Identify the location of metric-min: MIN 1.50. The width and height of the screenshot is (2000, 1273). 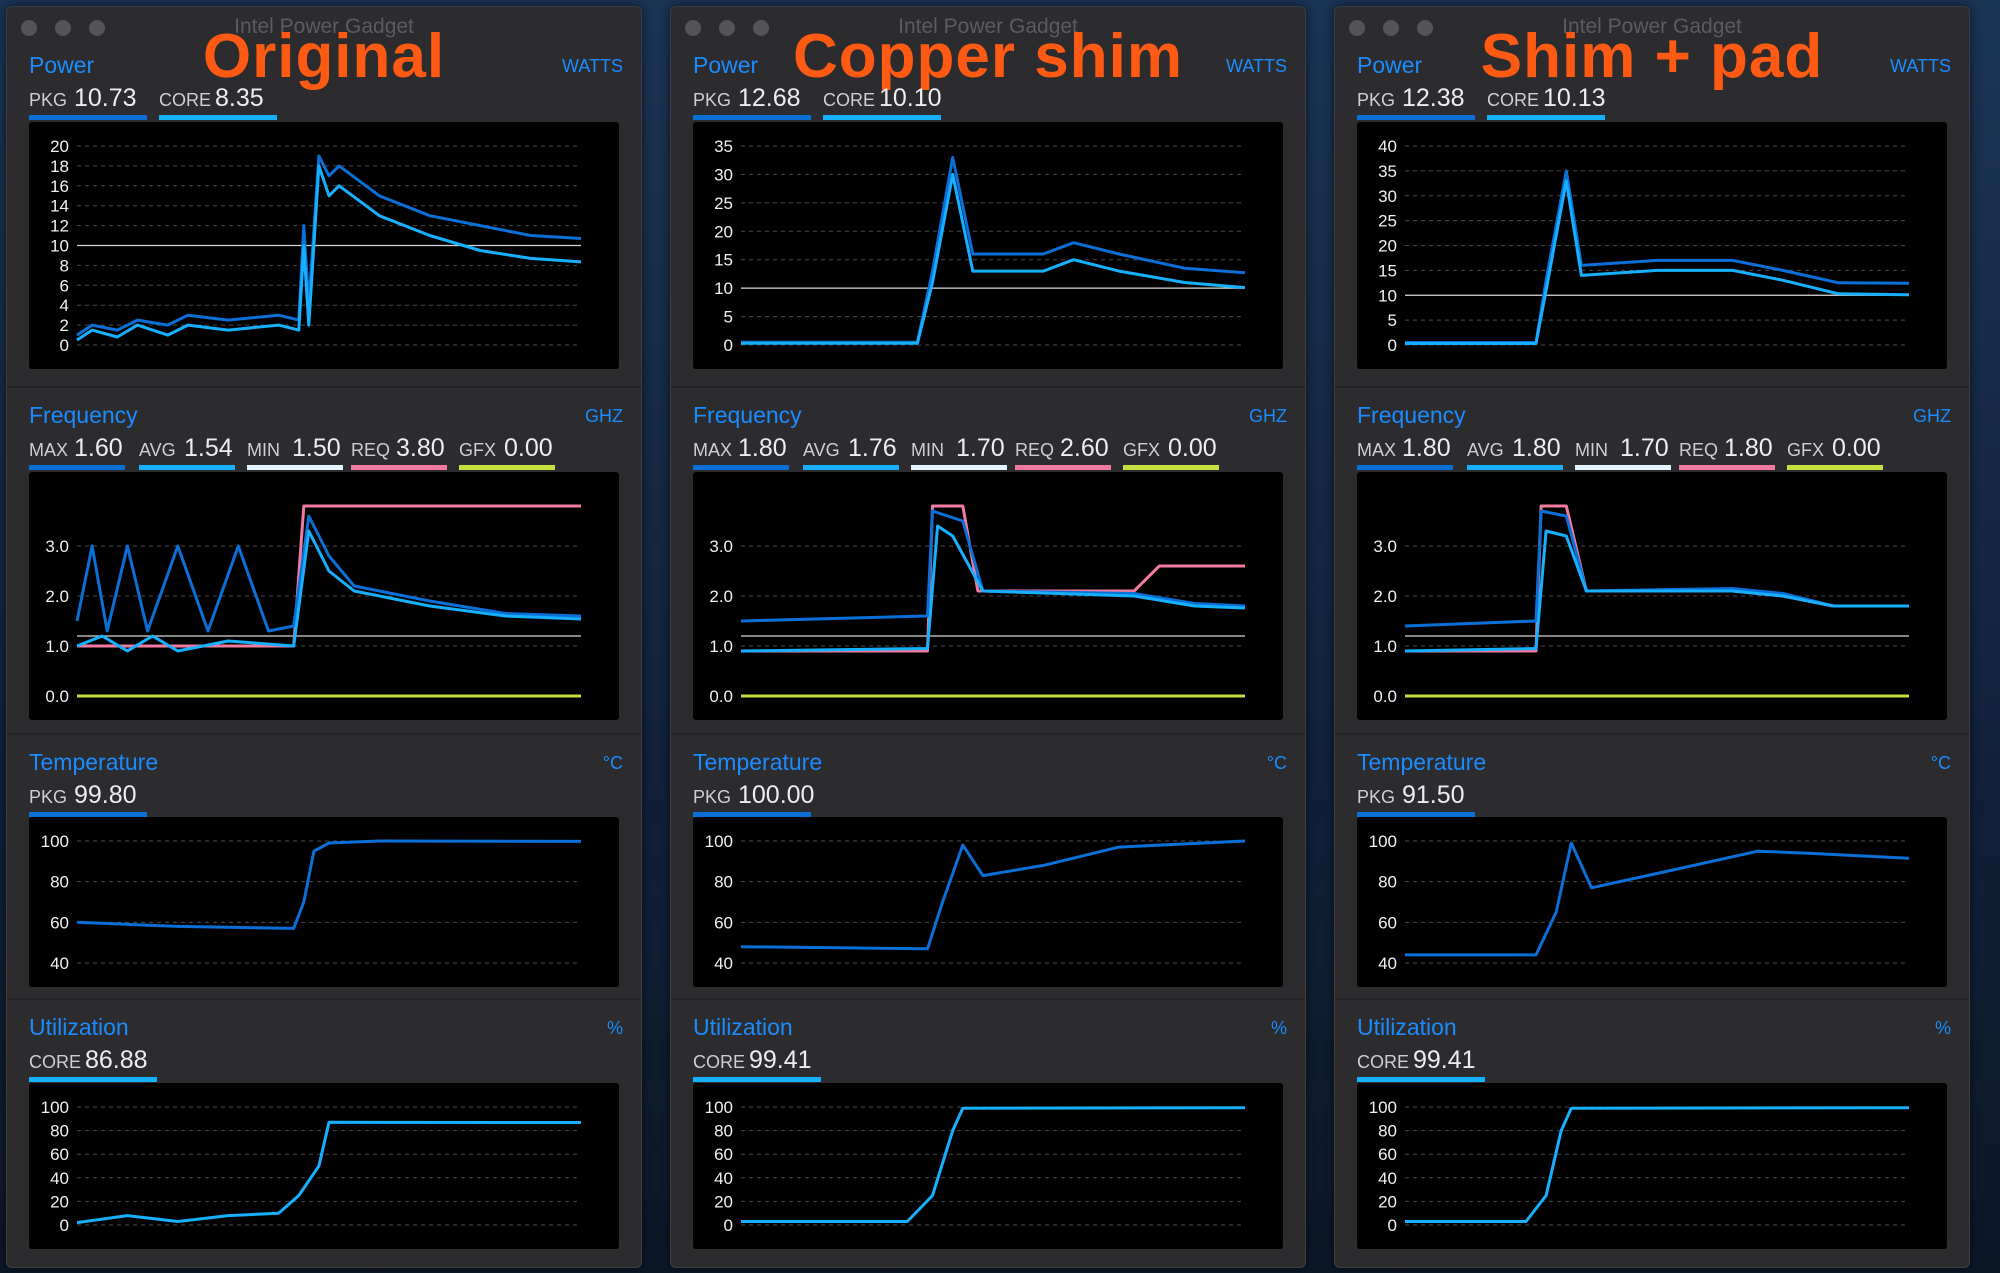
(295, 452).